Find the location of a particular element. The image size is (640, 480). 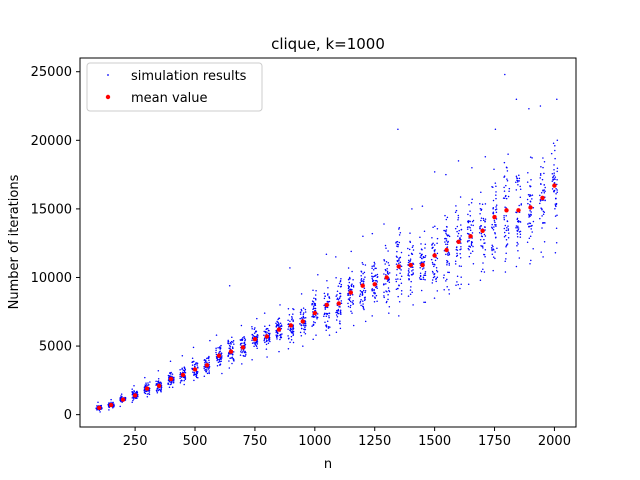

y-axis-label: Number of iterations is located at coordinates (14, 241).